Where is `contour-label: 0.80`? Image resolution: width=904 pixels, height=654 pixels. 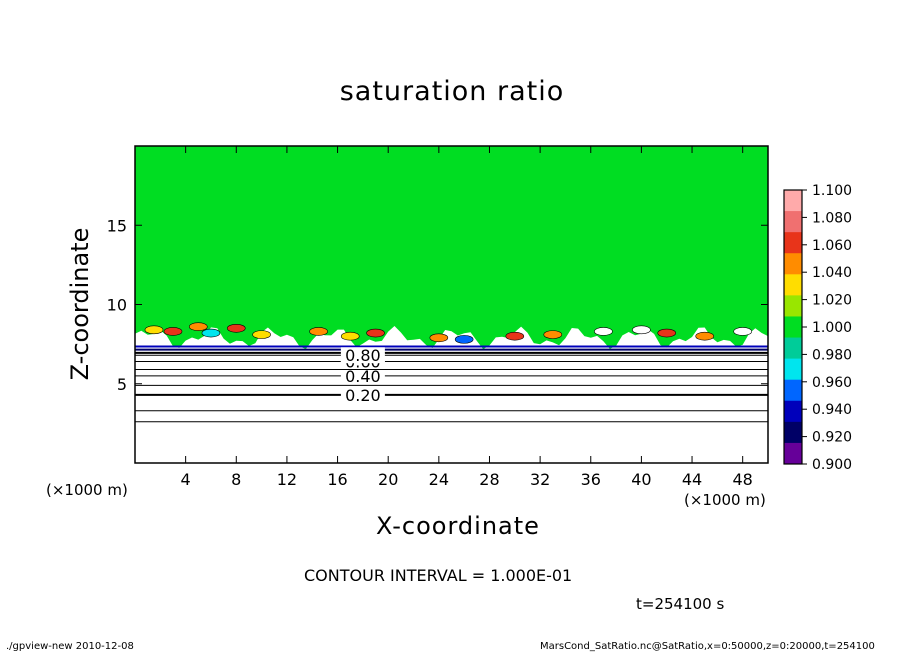
contour-label: 0.80 is located at coordinates (363, 355).